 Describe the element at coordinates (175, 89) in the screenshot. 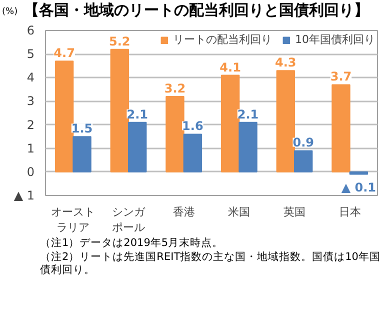

I see `data-label: 3.2` at that location.